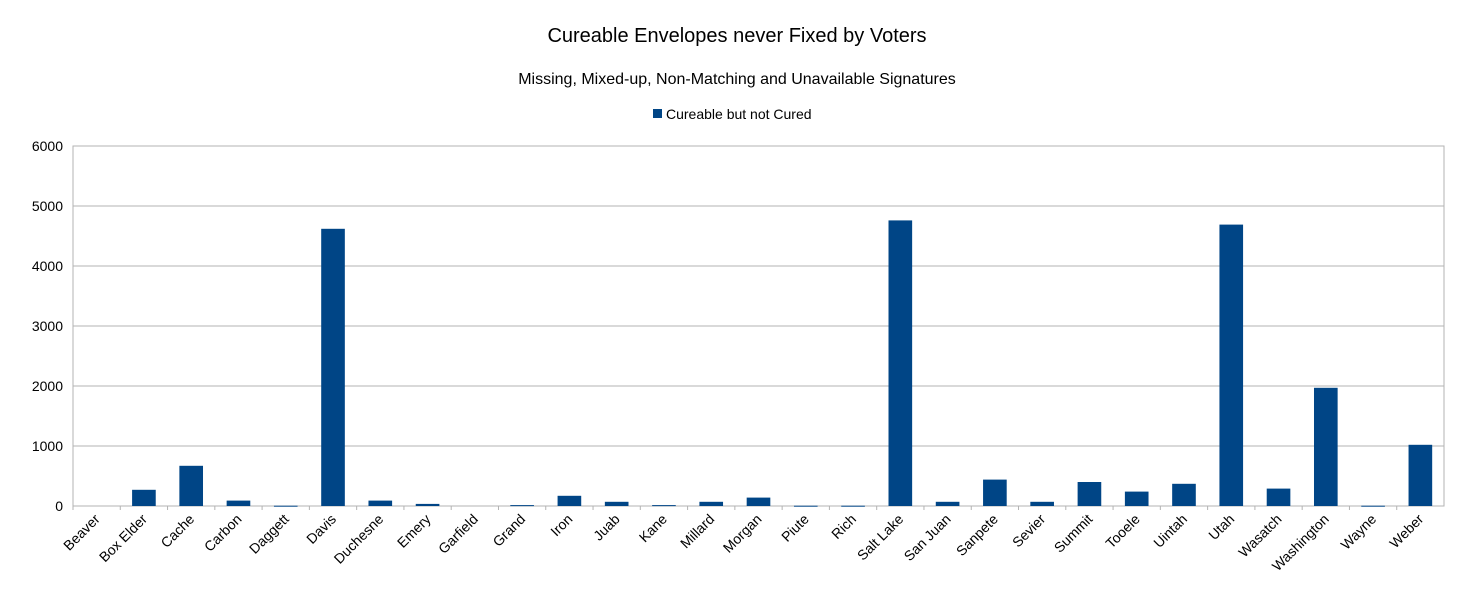 The image size is (1475, 597). Describe the element at coordinates (47, 266) in the screenshot. I see `y-tick-label: 4000` at that location.